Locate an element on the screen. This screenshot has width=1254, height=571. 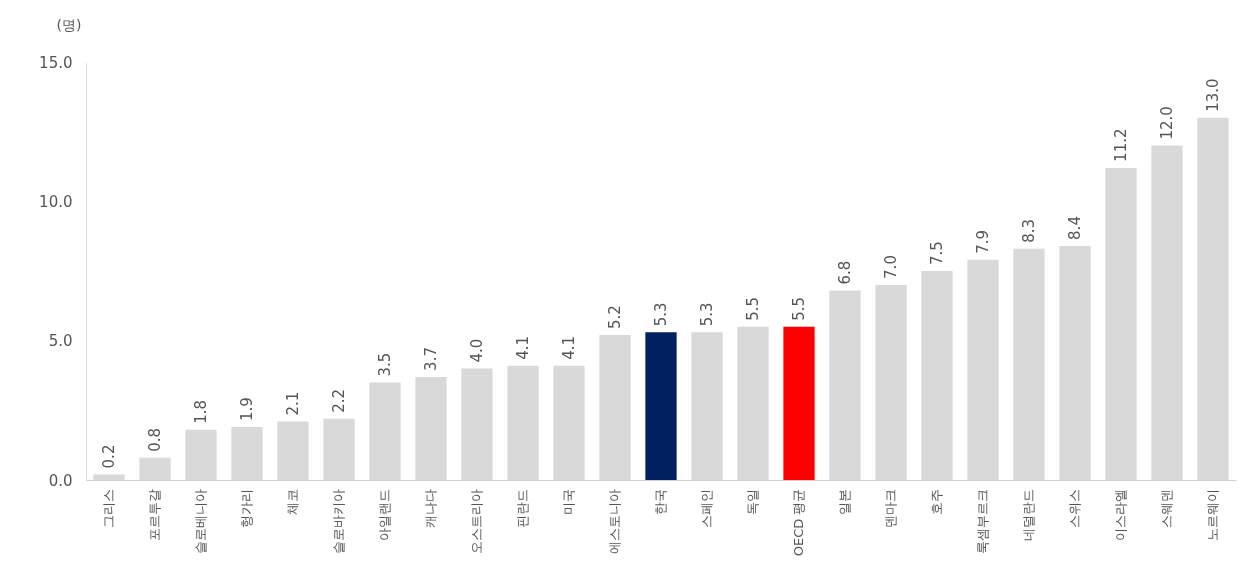
data-label: 13.0 is located at coordinates (1213, 95).